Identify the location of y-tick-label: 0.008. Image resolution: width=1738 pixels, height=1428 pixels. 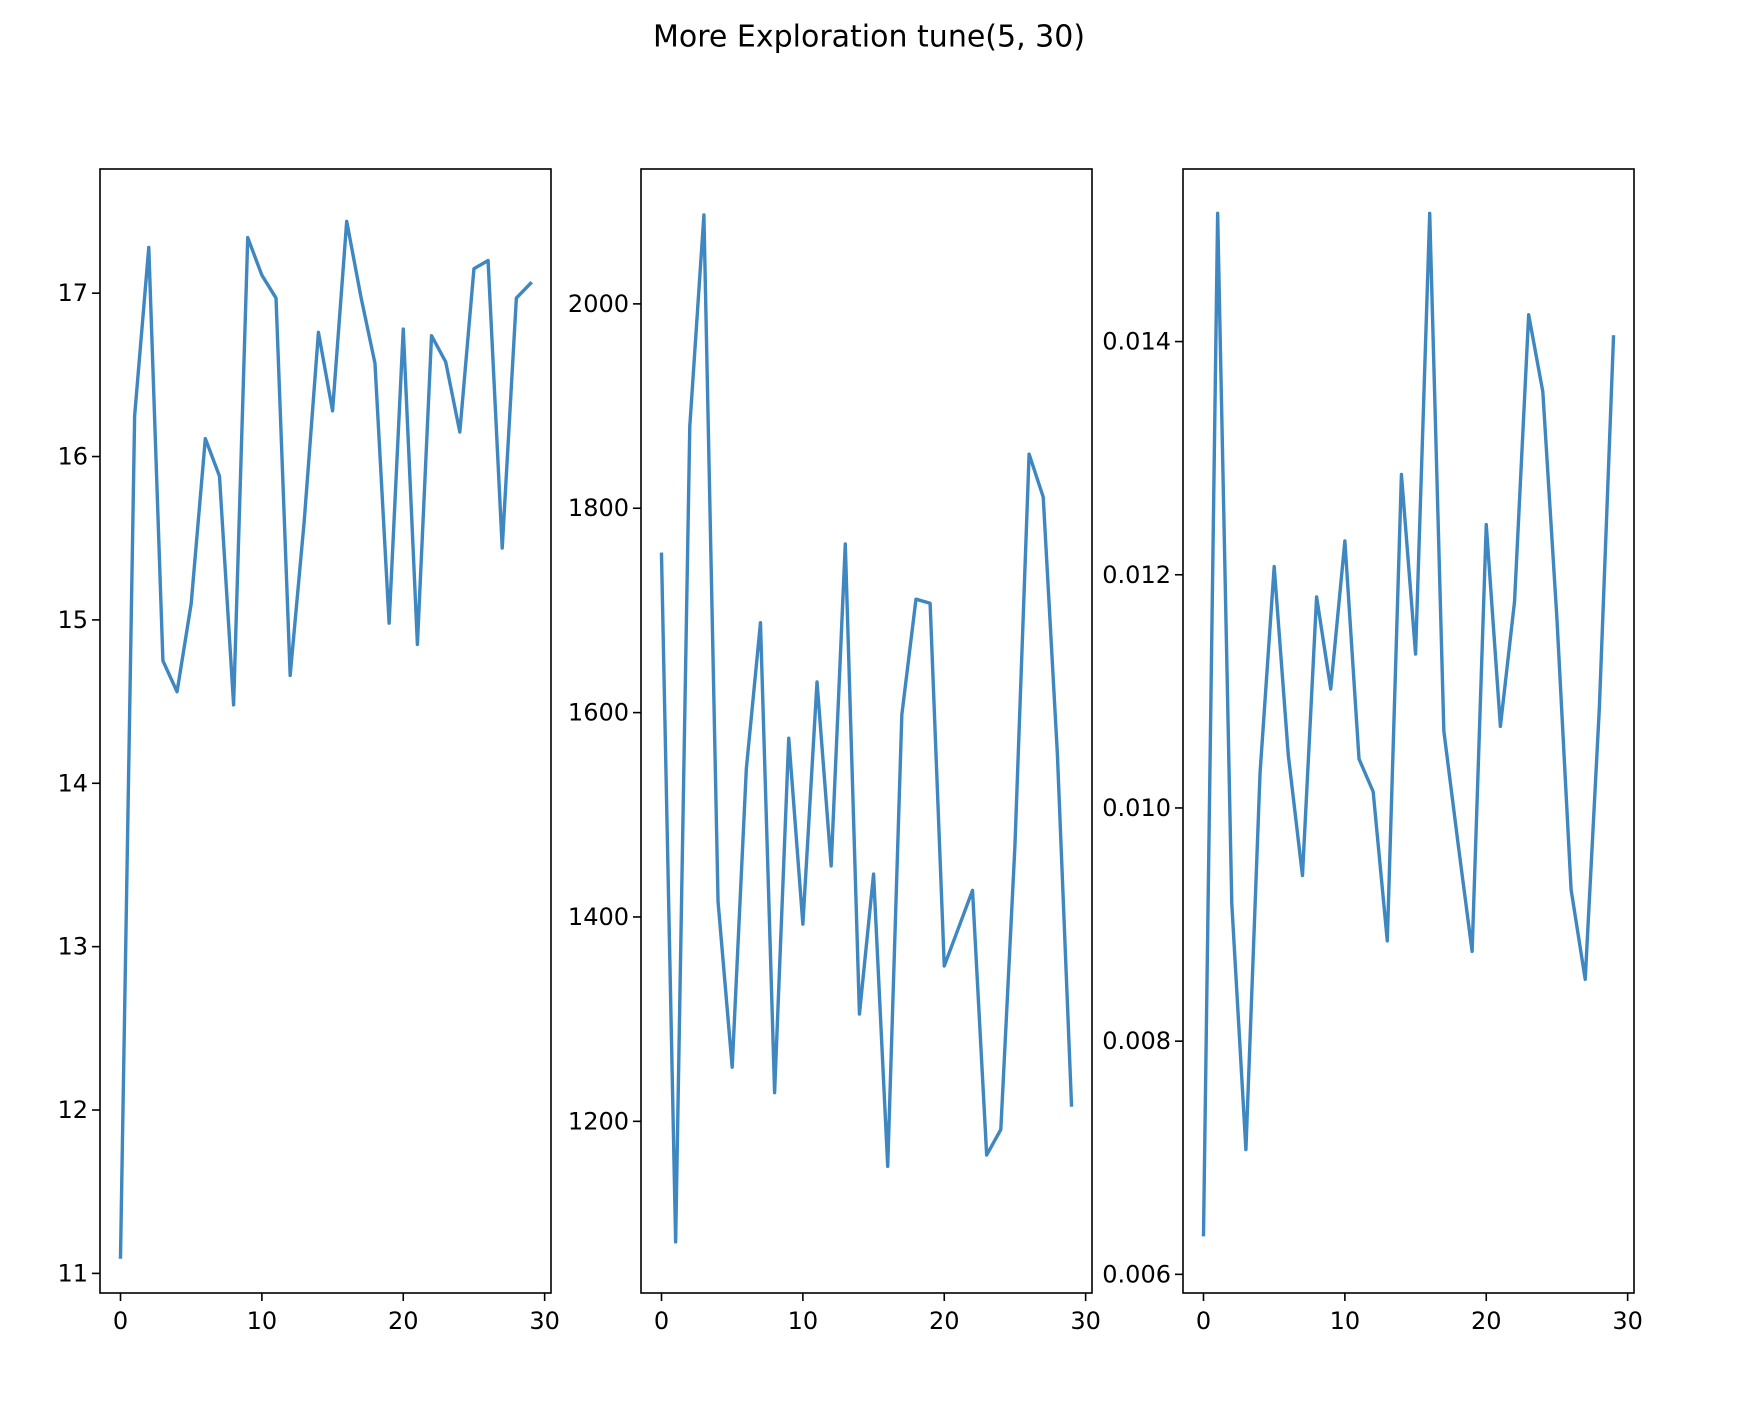
(1136, 1041).